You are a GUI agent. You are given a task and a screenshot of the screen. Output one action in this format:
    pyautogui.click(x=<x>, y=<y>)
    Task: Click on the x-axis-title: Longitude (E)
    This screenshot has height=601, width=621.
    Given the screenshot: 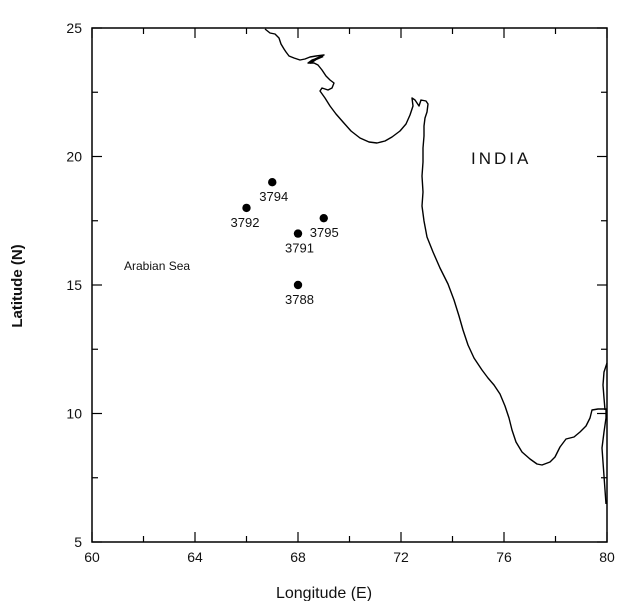 What is the action you would take?
    pyautogui.click(x=324, y=593)
    